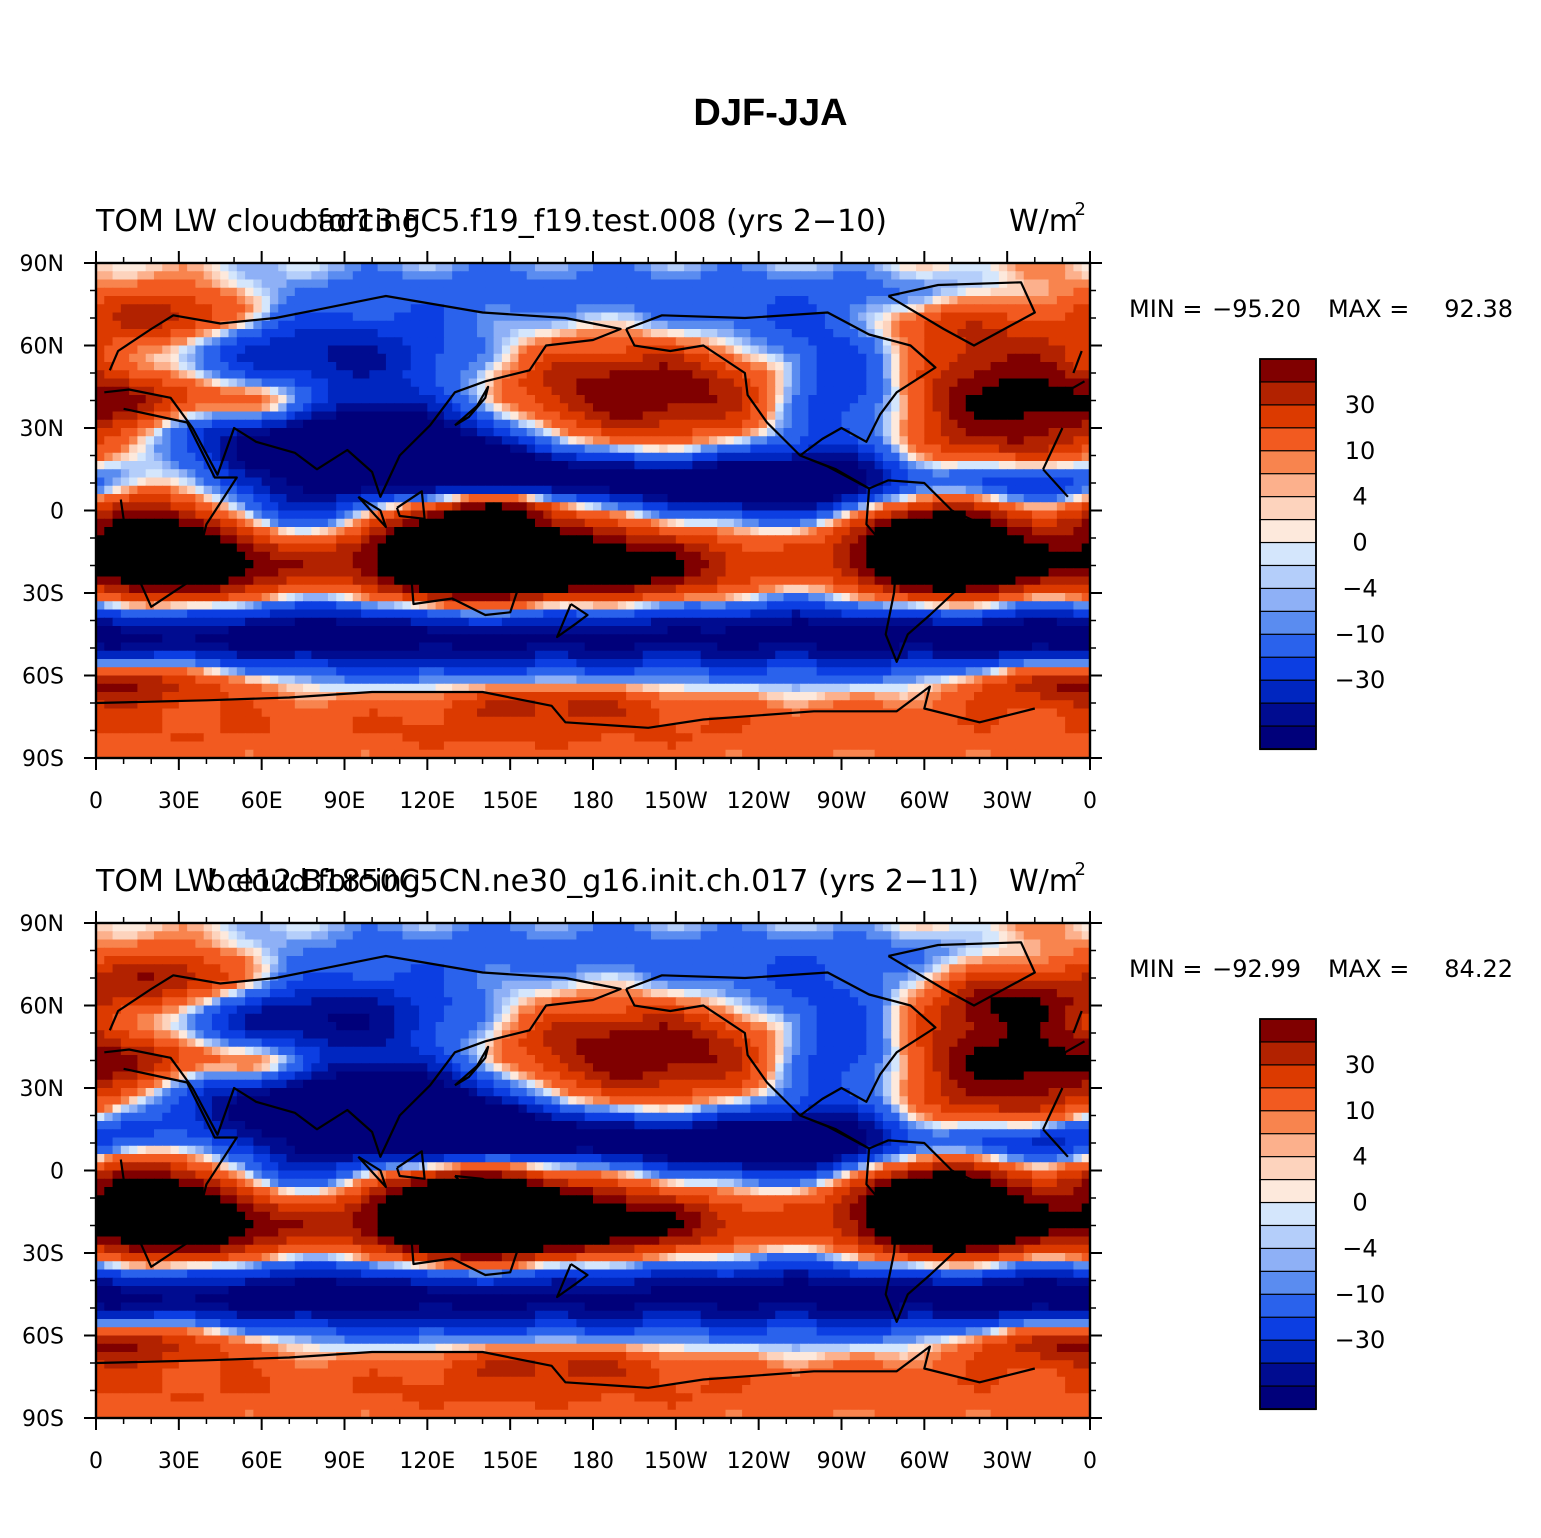 The height and width of the screenshot is (1538, 1541). Describe the element at coordinates (593, 801) in the screenshot. I see `x-tick-label: 180` at that location.